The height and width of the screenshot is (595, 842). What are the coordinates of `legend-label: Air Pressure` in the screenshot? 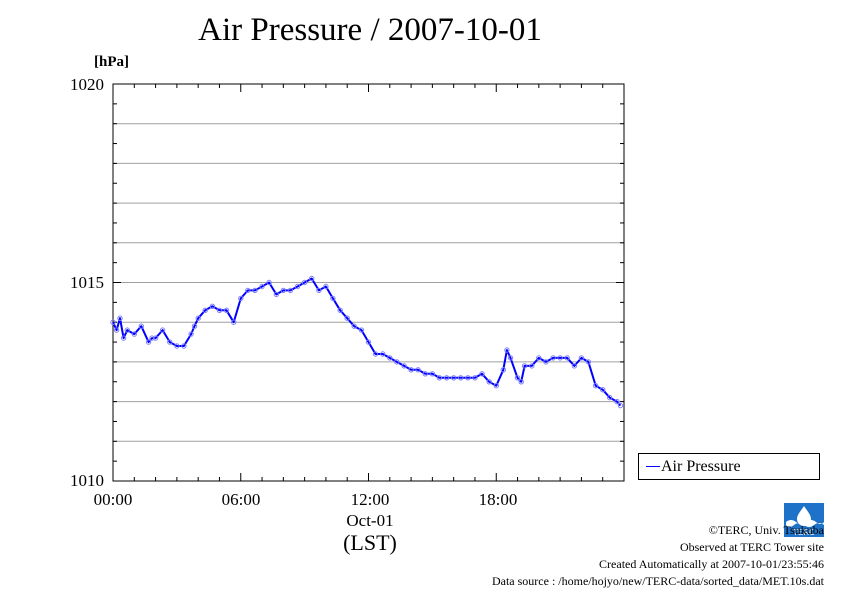 It's located at (701, 466).